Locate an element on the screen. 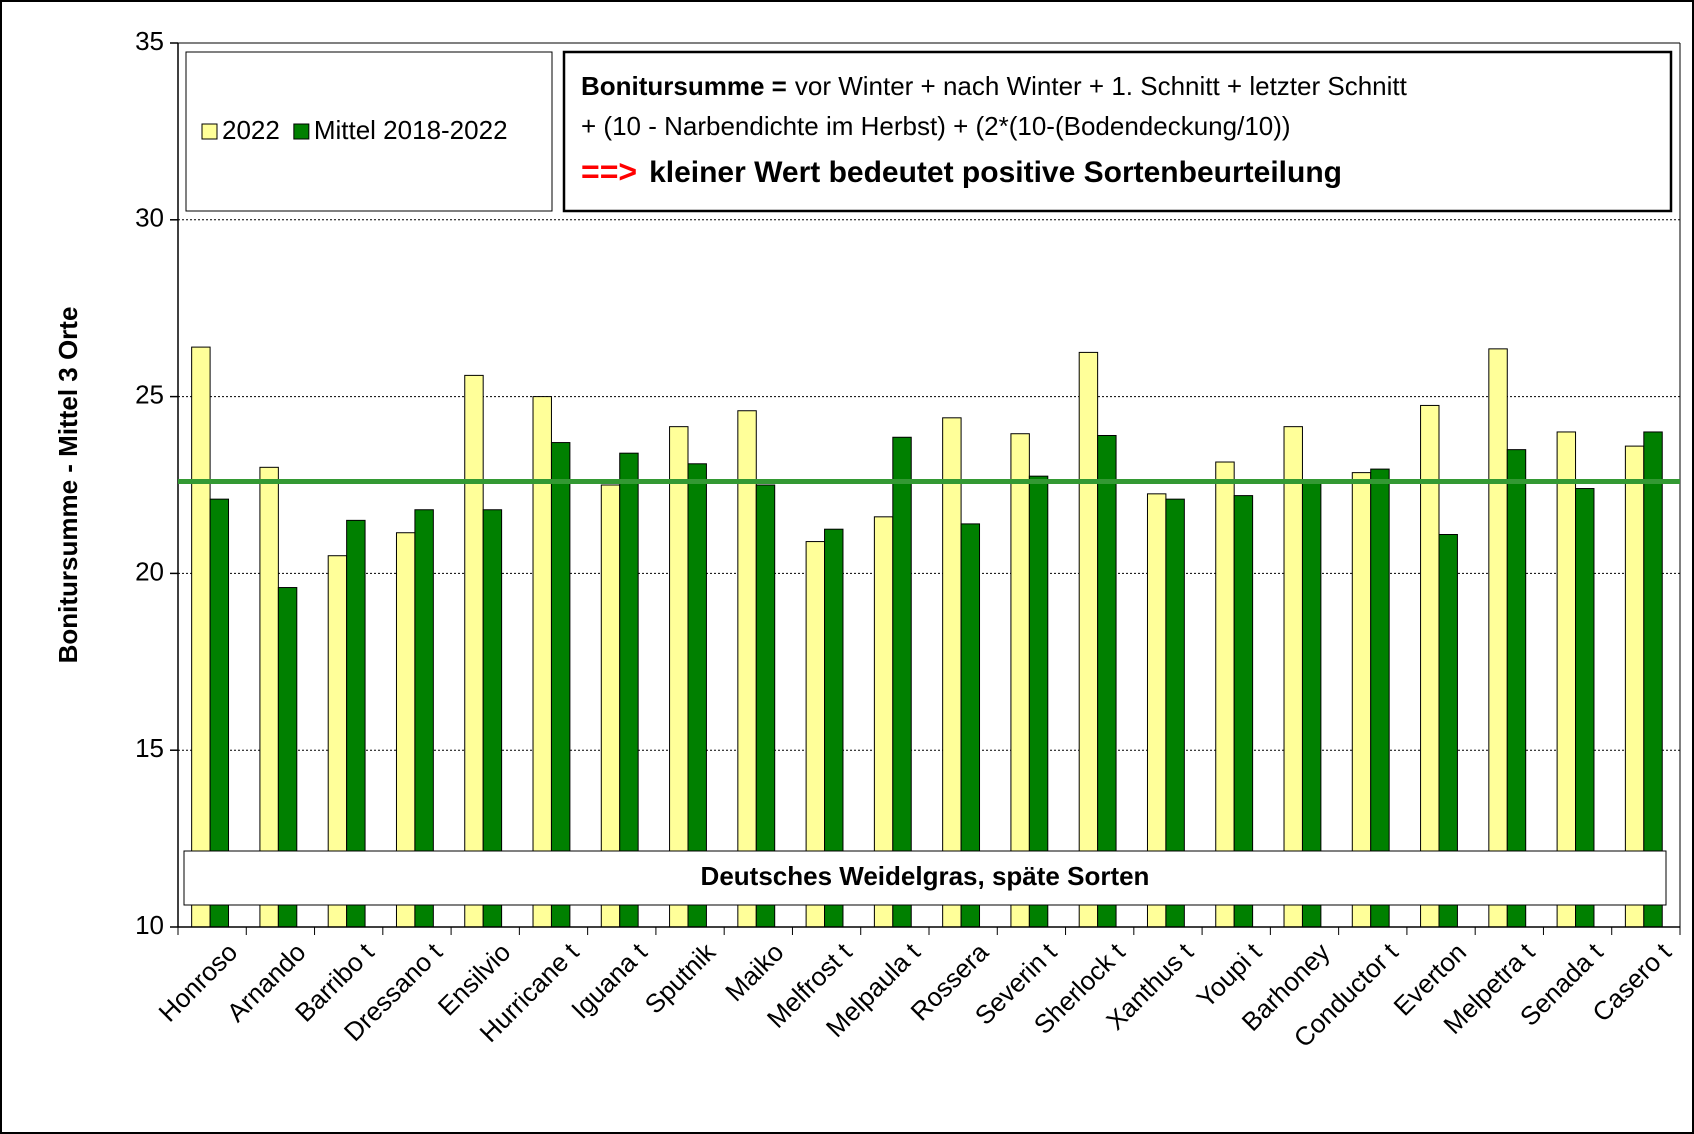  category-box-label: Deutsches Weidelgras, späte Sorten is located at coordinates (925, 876).